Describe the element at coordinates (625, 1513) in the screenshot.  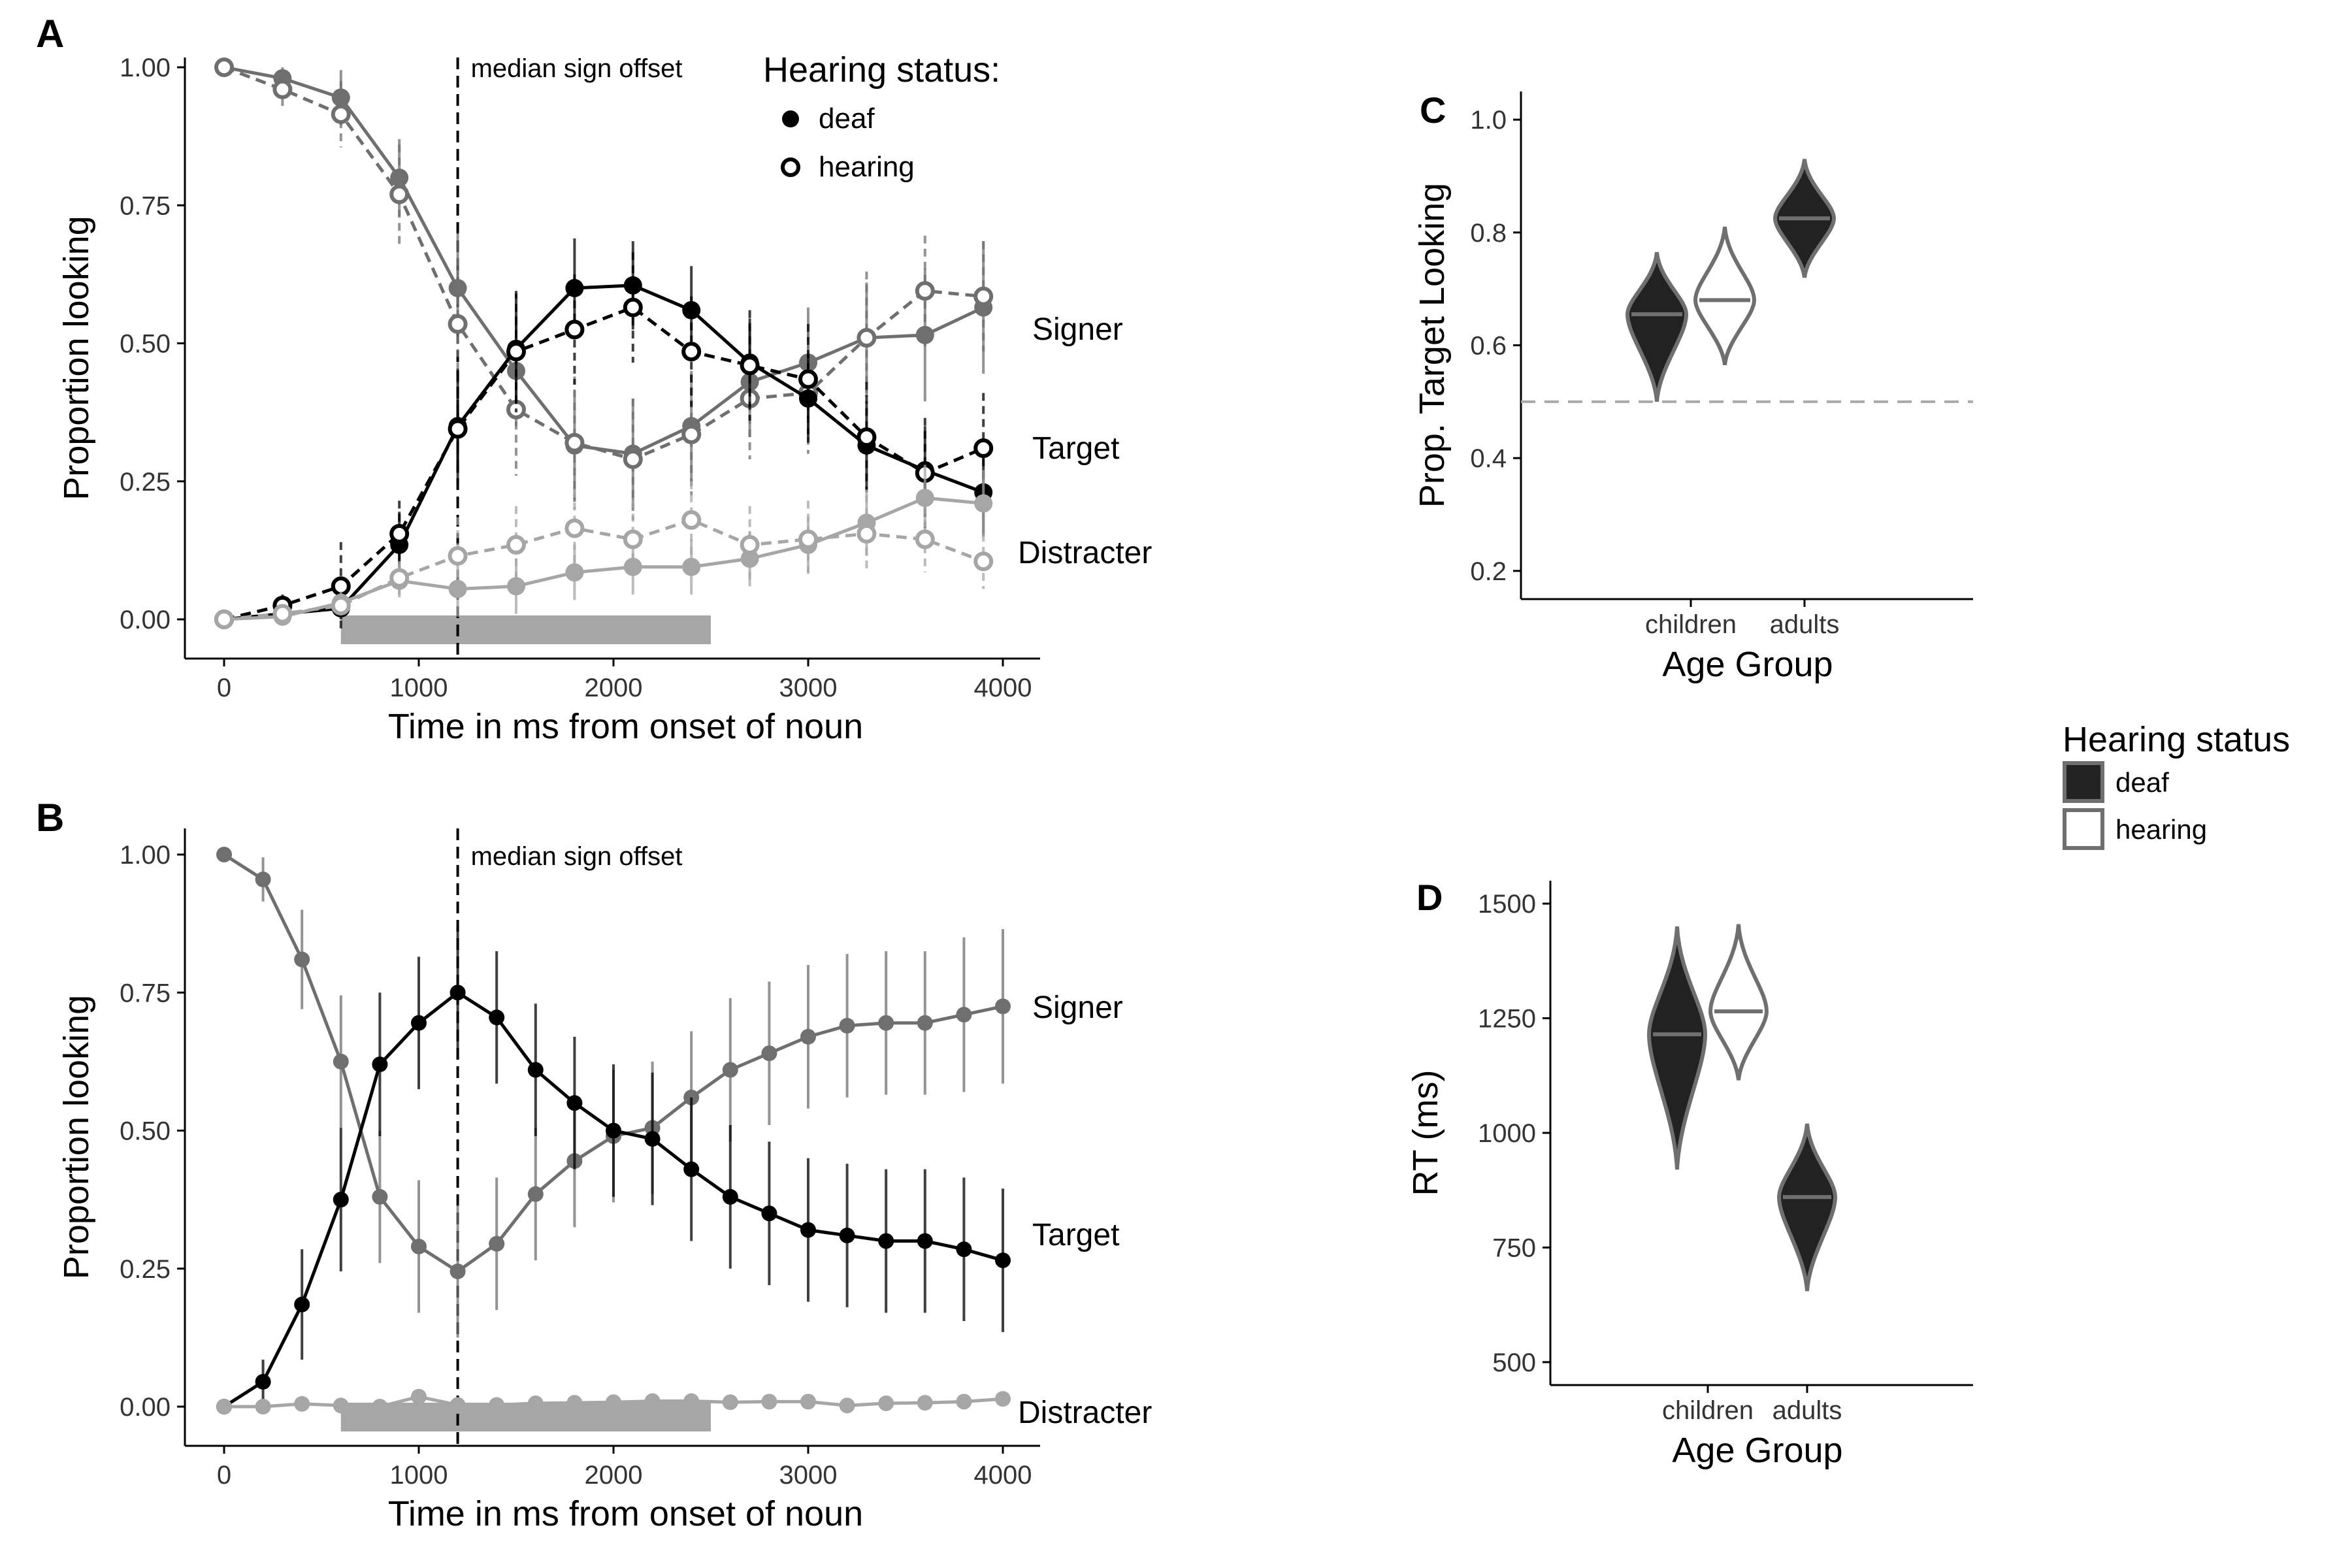
I see `x-axis-title: Time in ms from onset of noun` at that location.